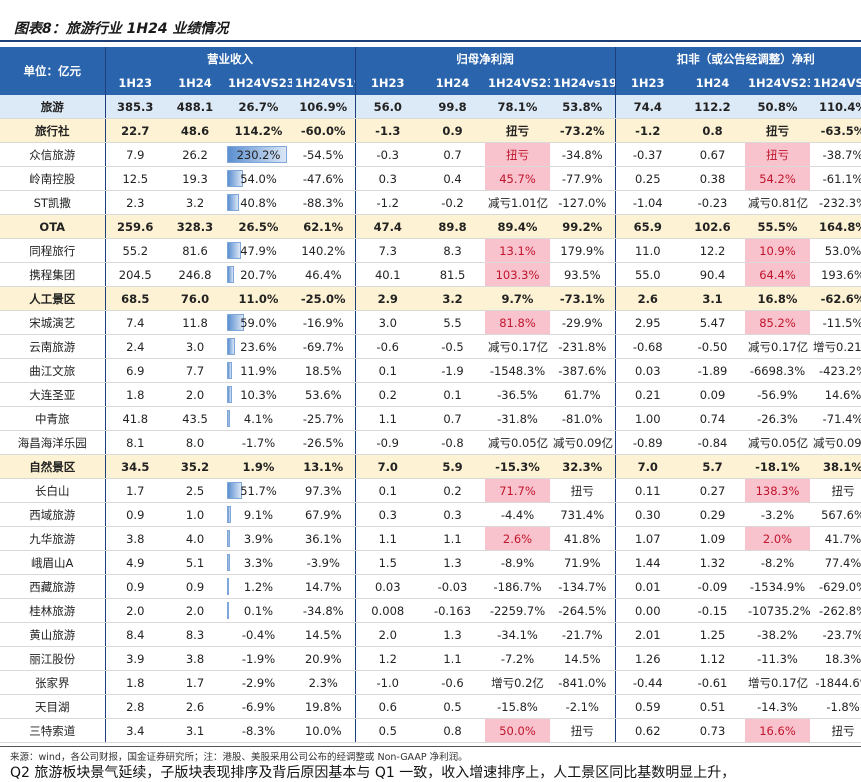 The height and width of the screenshot is (782, 861). Describe the element at coordinates (134, 418) in the screenshot. I see `data-cell: 41.8` at that location.